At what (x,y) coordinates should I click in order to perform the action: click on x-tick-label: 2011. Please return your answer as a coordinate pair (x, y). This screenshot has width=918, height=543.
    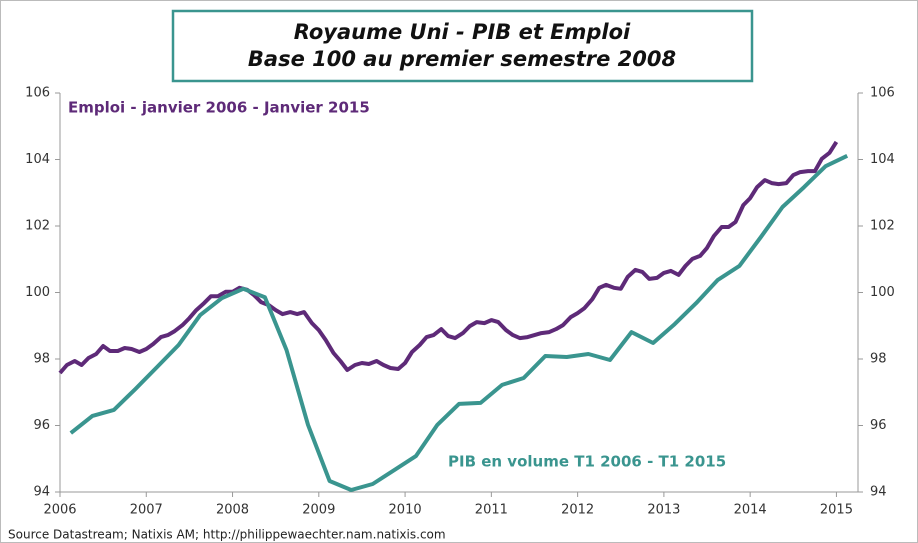
    Looking at the image, I should click on (491, 510).